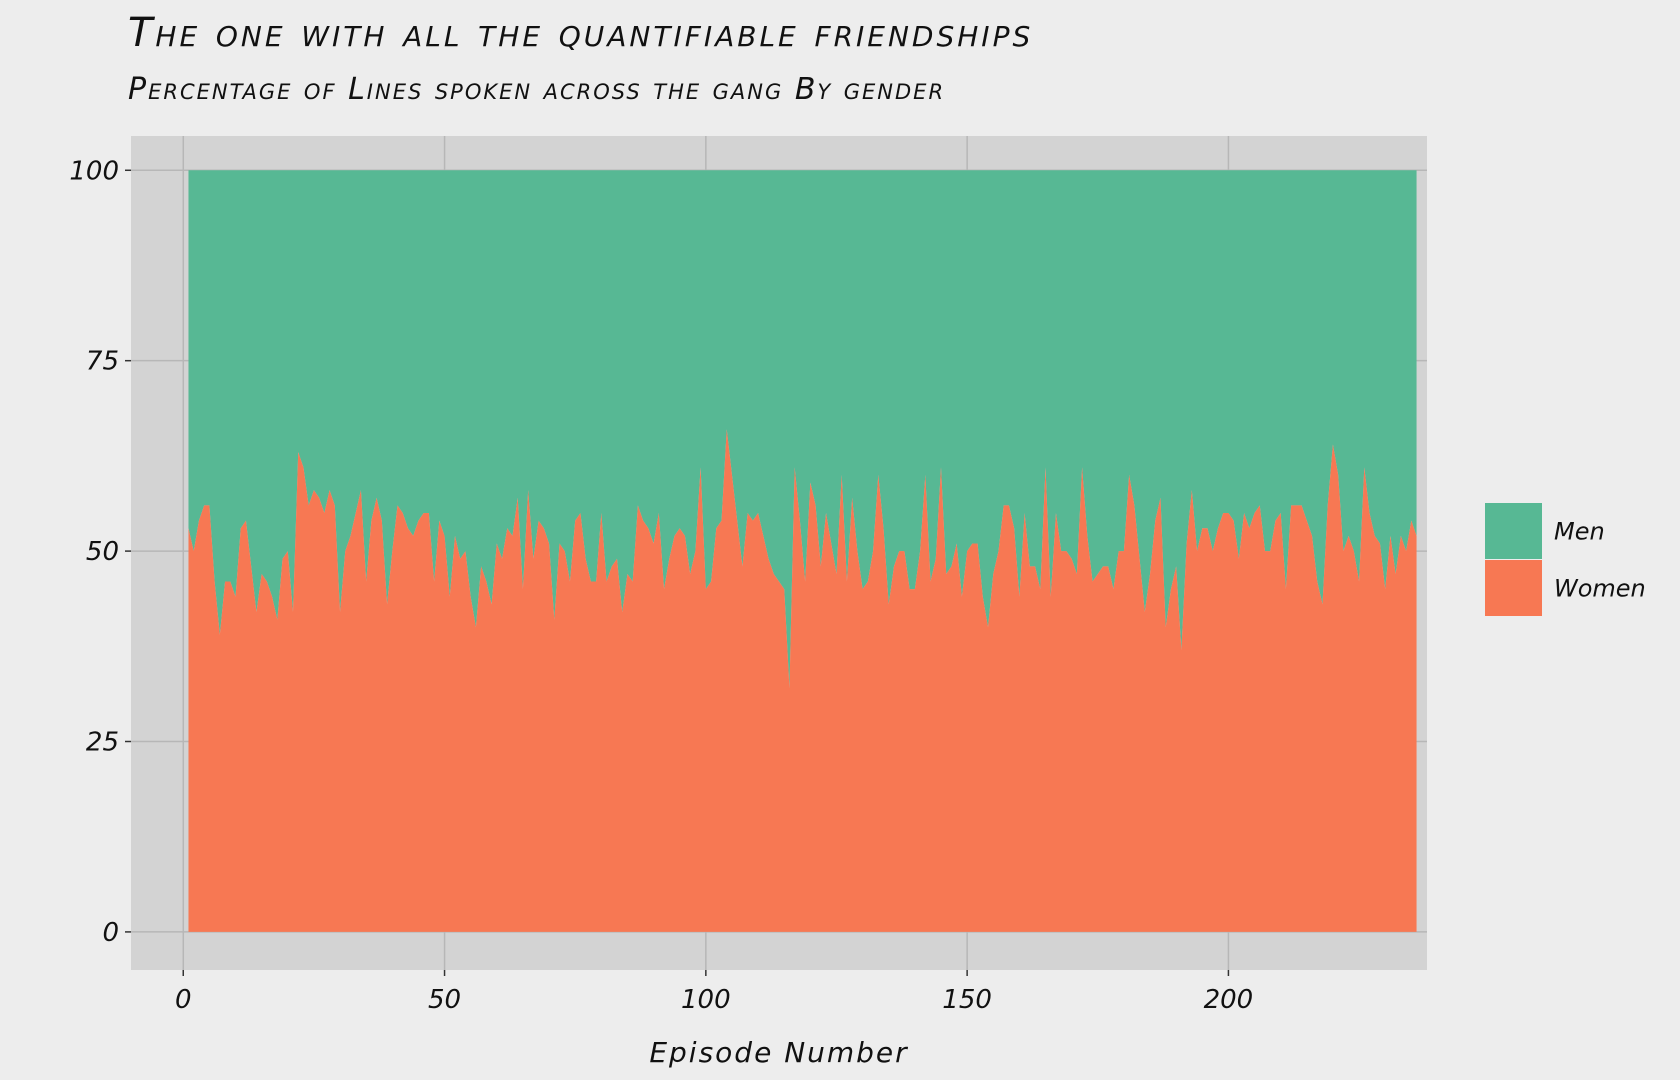 The width and height of the screenshot is (1680, 1080). I want to click on y-tick-label: 0, so click(110, 933).